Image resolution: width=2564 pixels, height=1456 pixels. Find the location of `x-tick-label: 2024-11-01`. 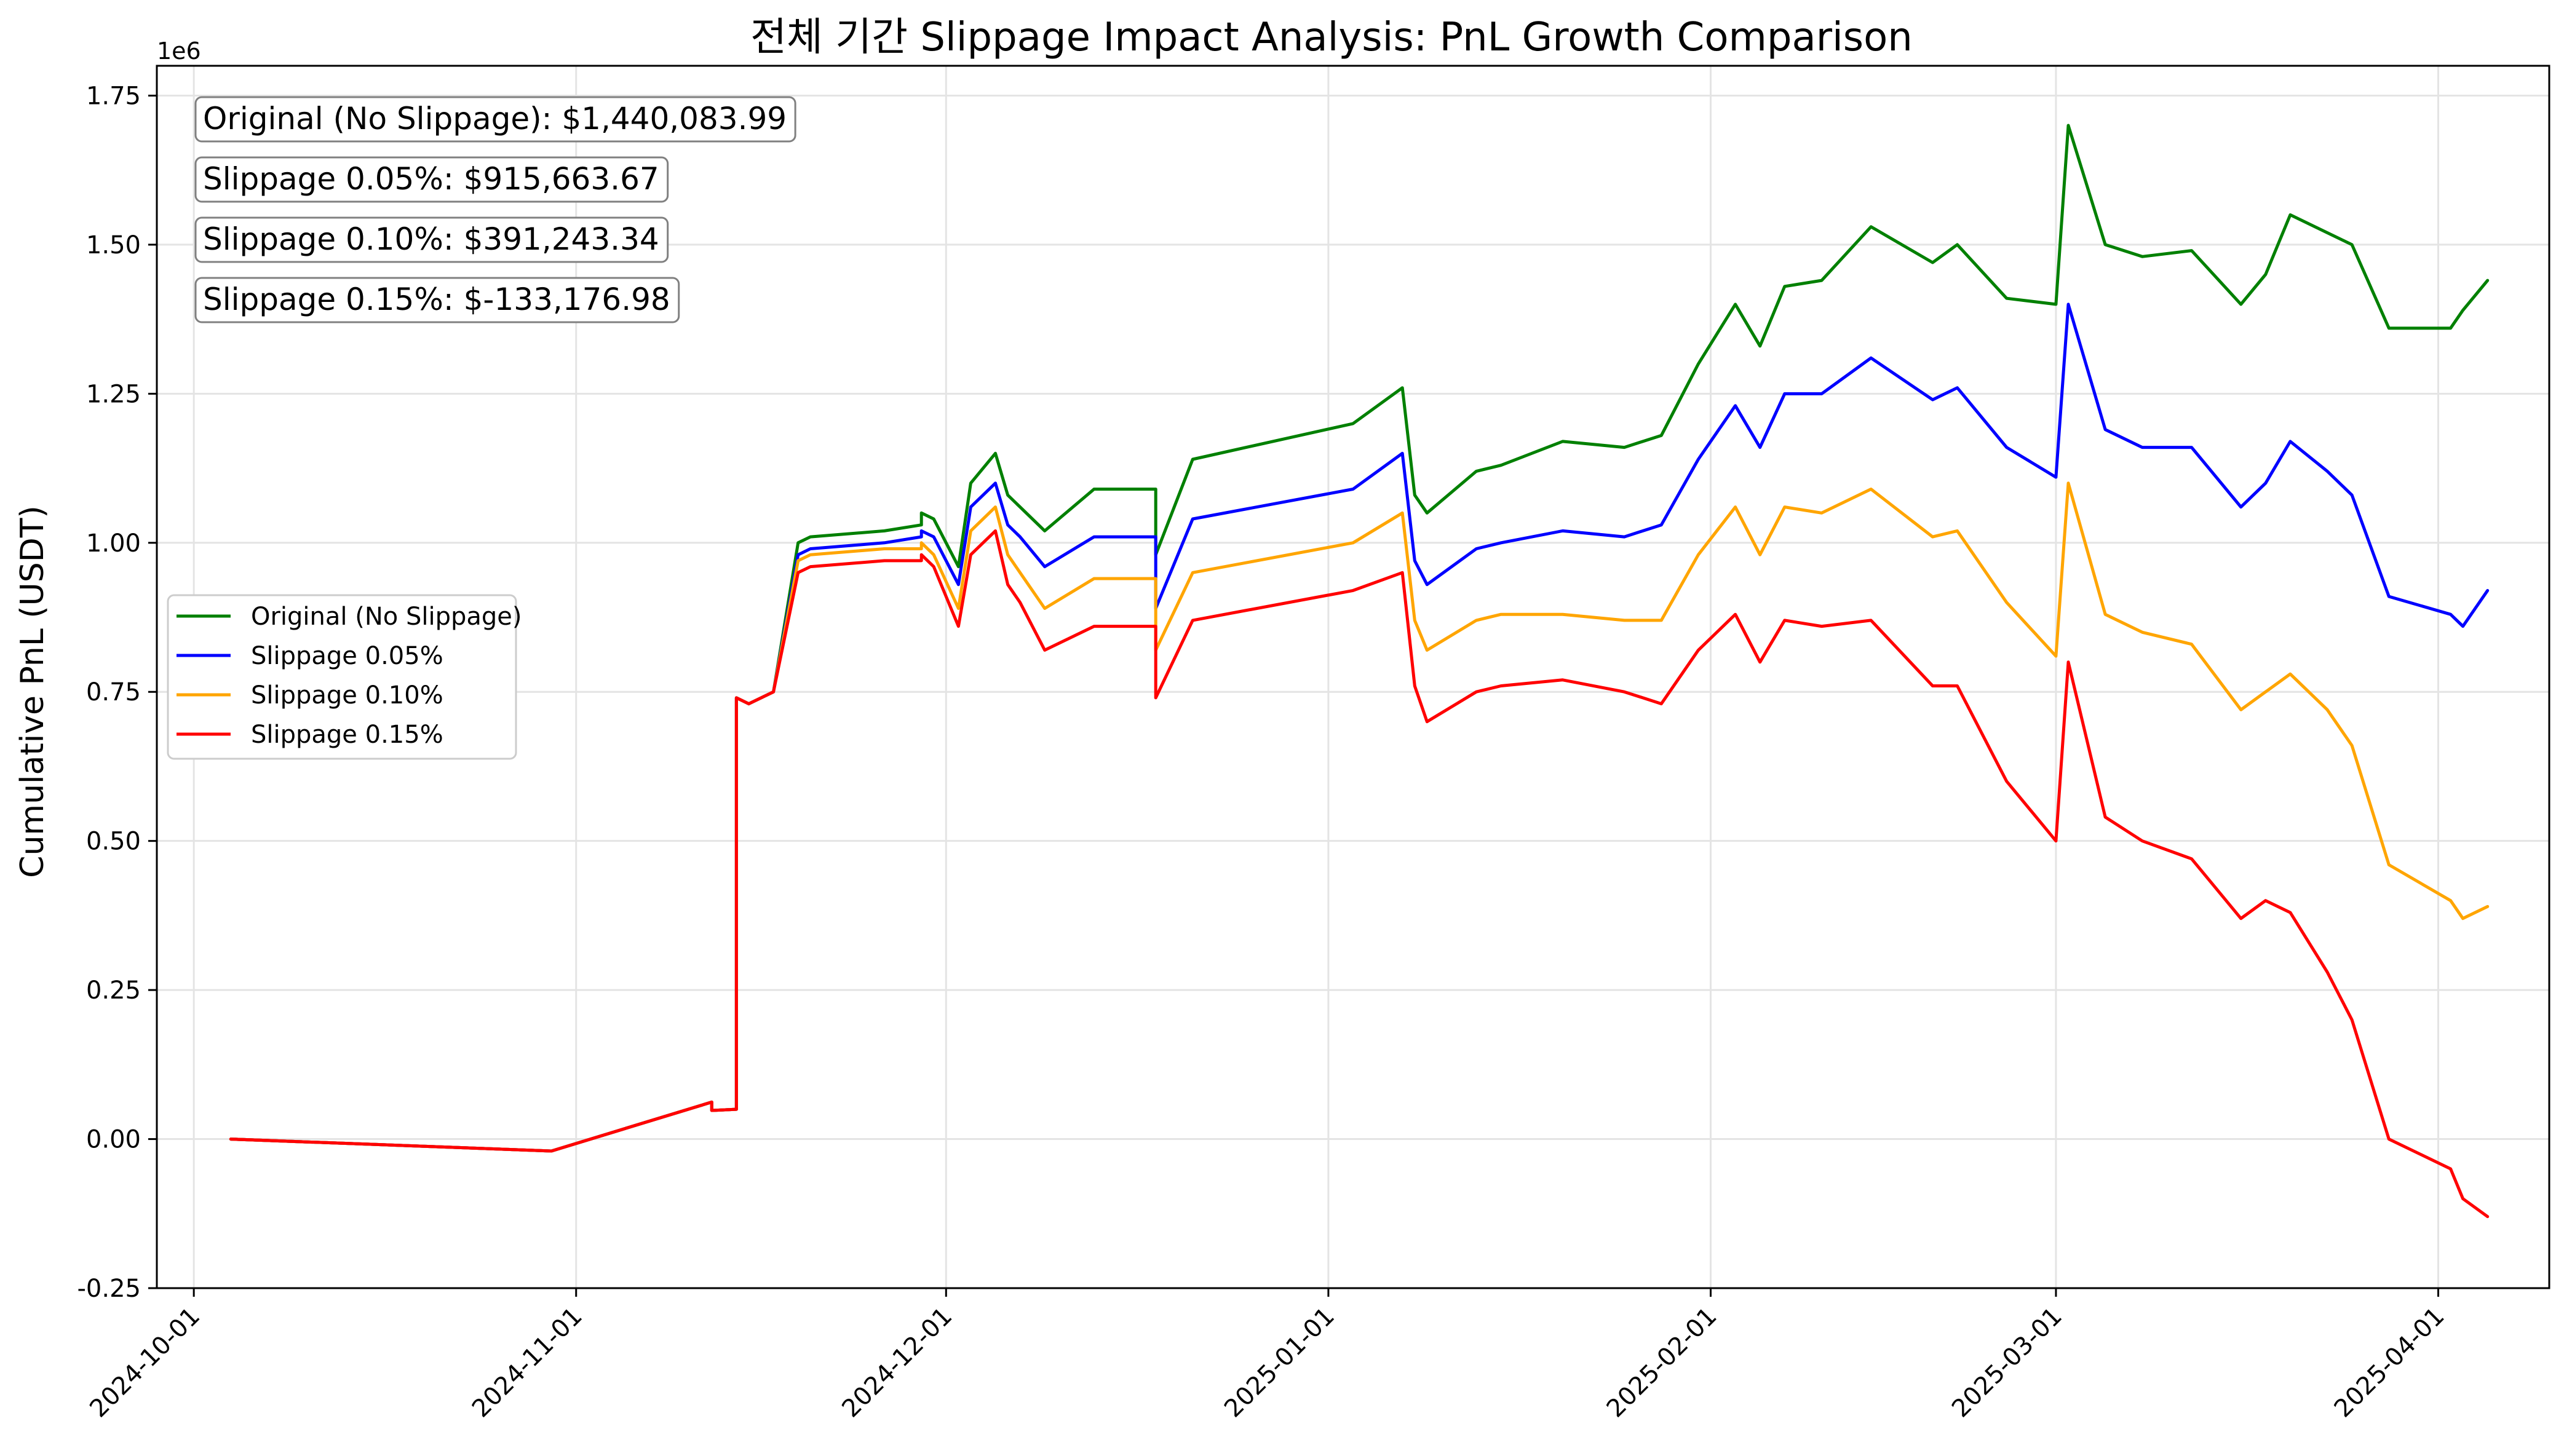

x-tick-label: 2024-11-01 is located at coordinates (527, 1363).